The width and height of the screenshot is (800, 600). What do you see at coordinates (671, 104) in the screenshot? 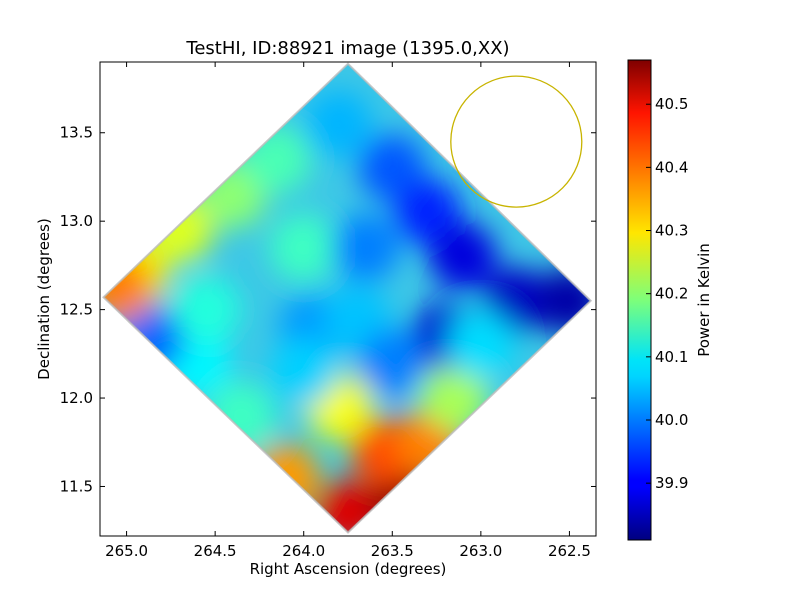
I see `colorbar-tick-label: 40.5` at bounding box center [671, 104].